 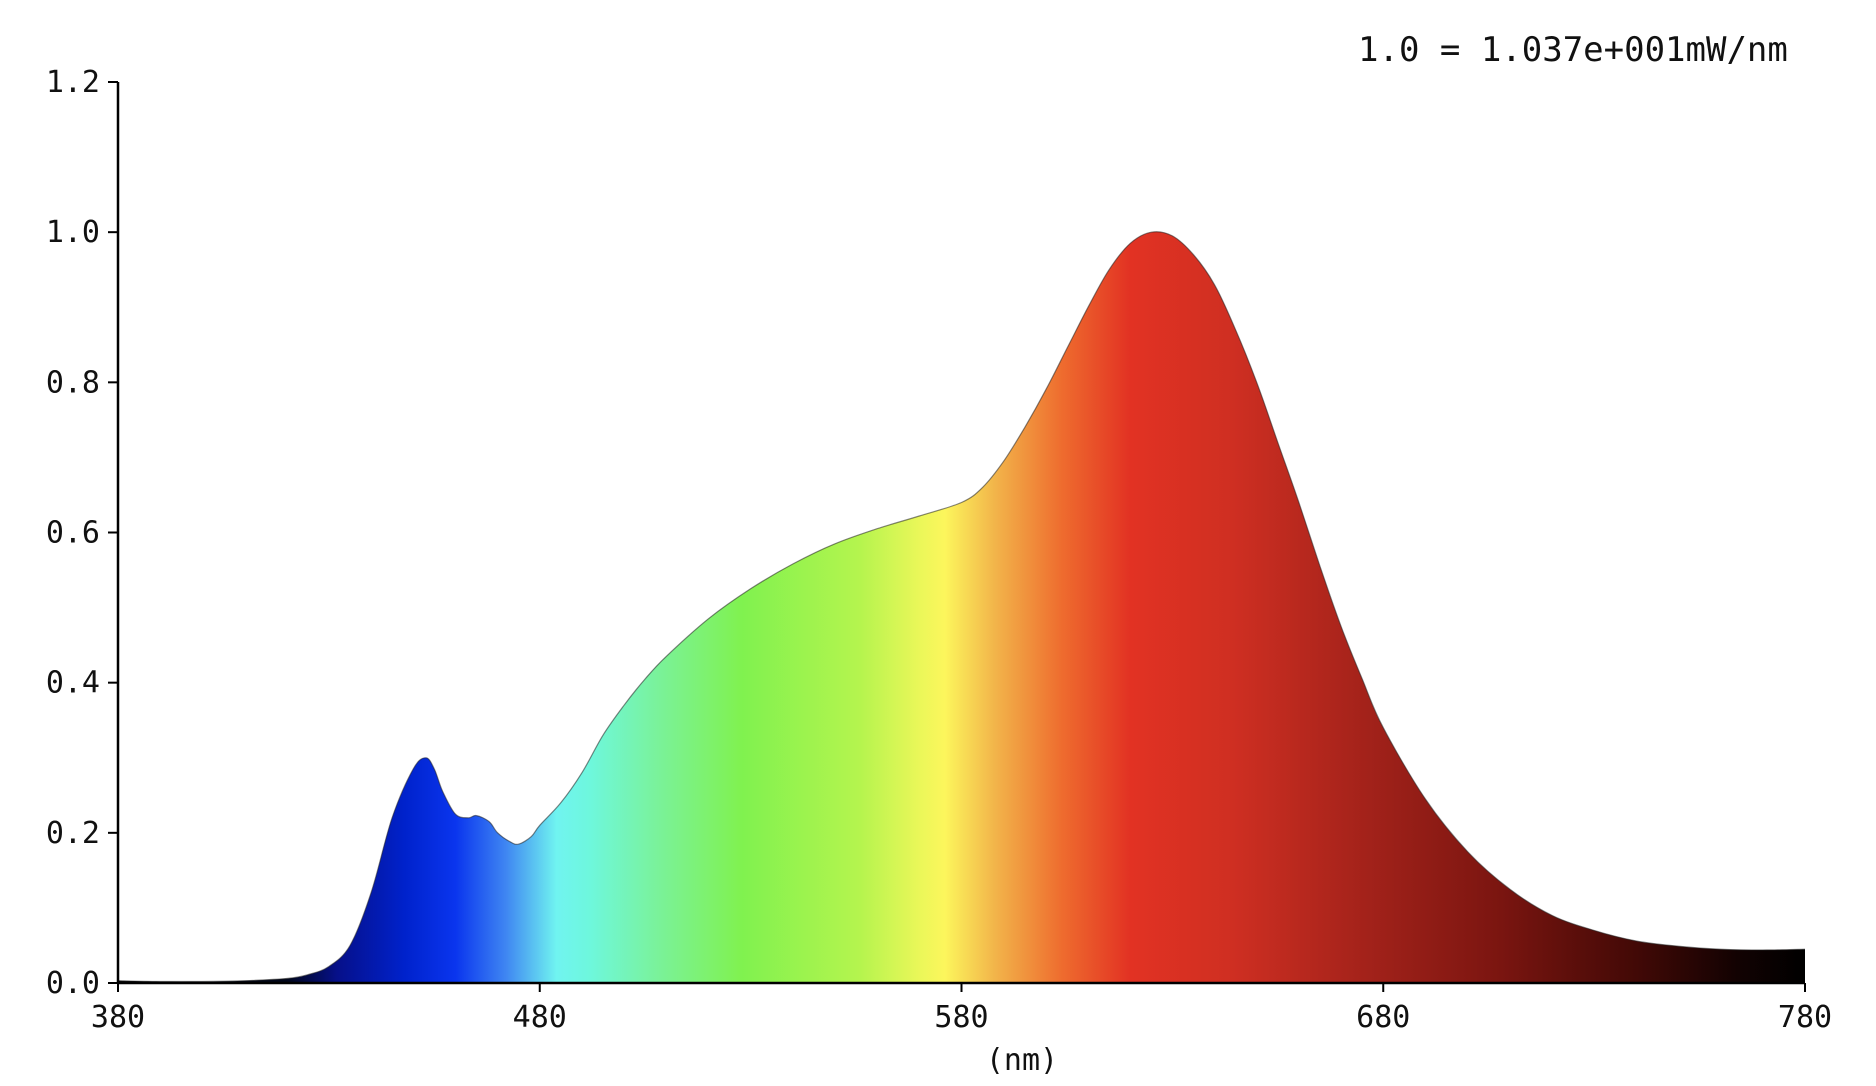 What do you see at coordinates (73, 983) in the screenshot?
I see `y-tick-label: 0.0` at bounding box center [73, 983].